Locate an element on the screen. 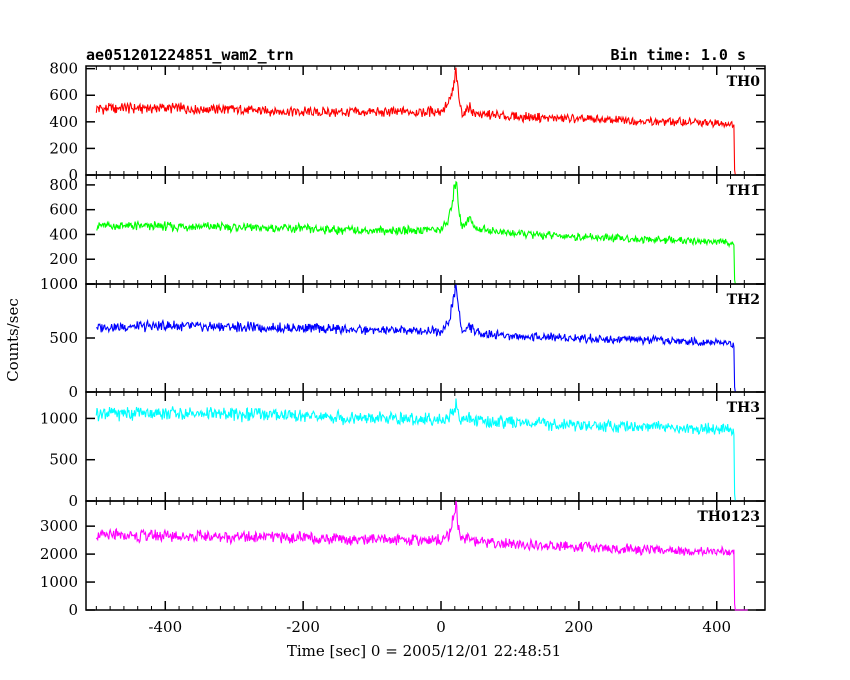 The height and width of the screenshot is (680, 850). x-tick-label: 0 is located at coordinates (441, 627).